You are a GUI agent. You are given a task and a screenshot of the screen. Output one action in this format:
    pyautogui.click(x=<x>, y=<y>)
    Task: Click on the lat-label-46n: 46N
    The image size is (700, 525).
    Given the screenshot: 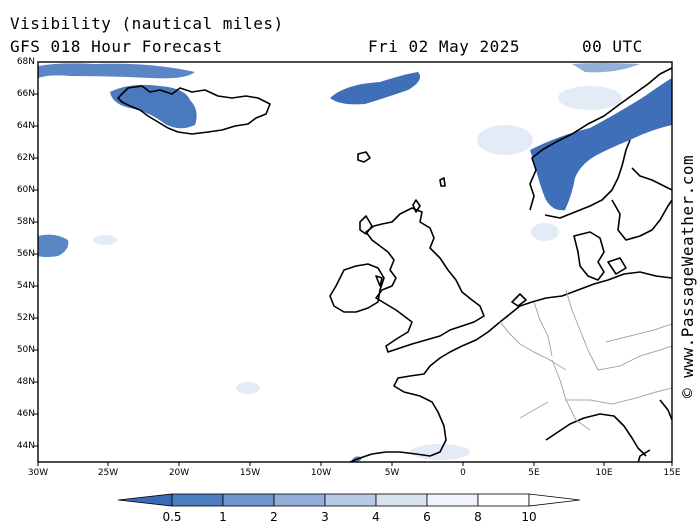 What is the action you would take?
    pyautogui.click(x=25, y=414)
    